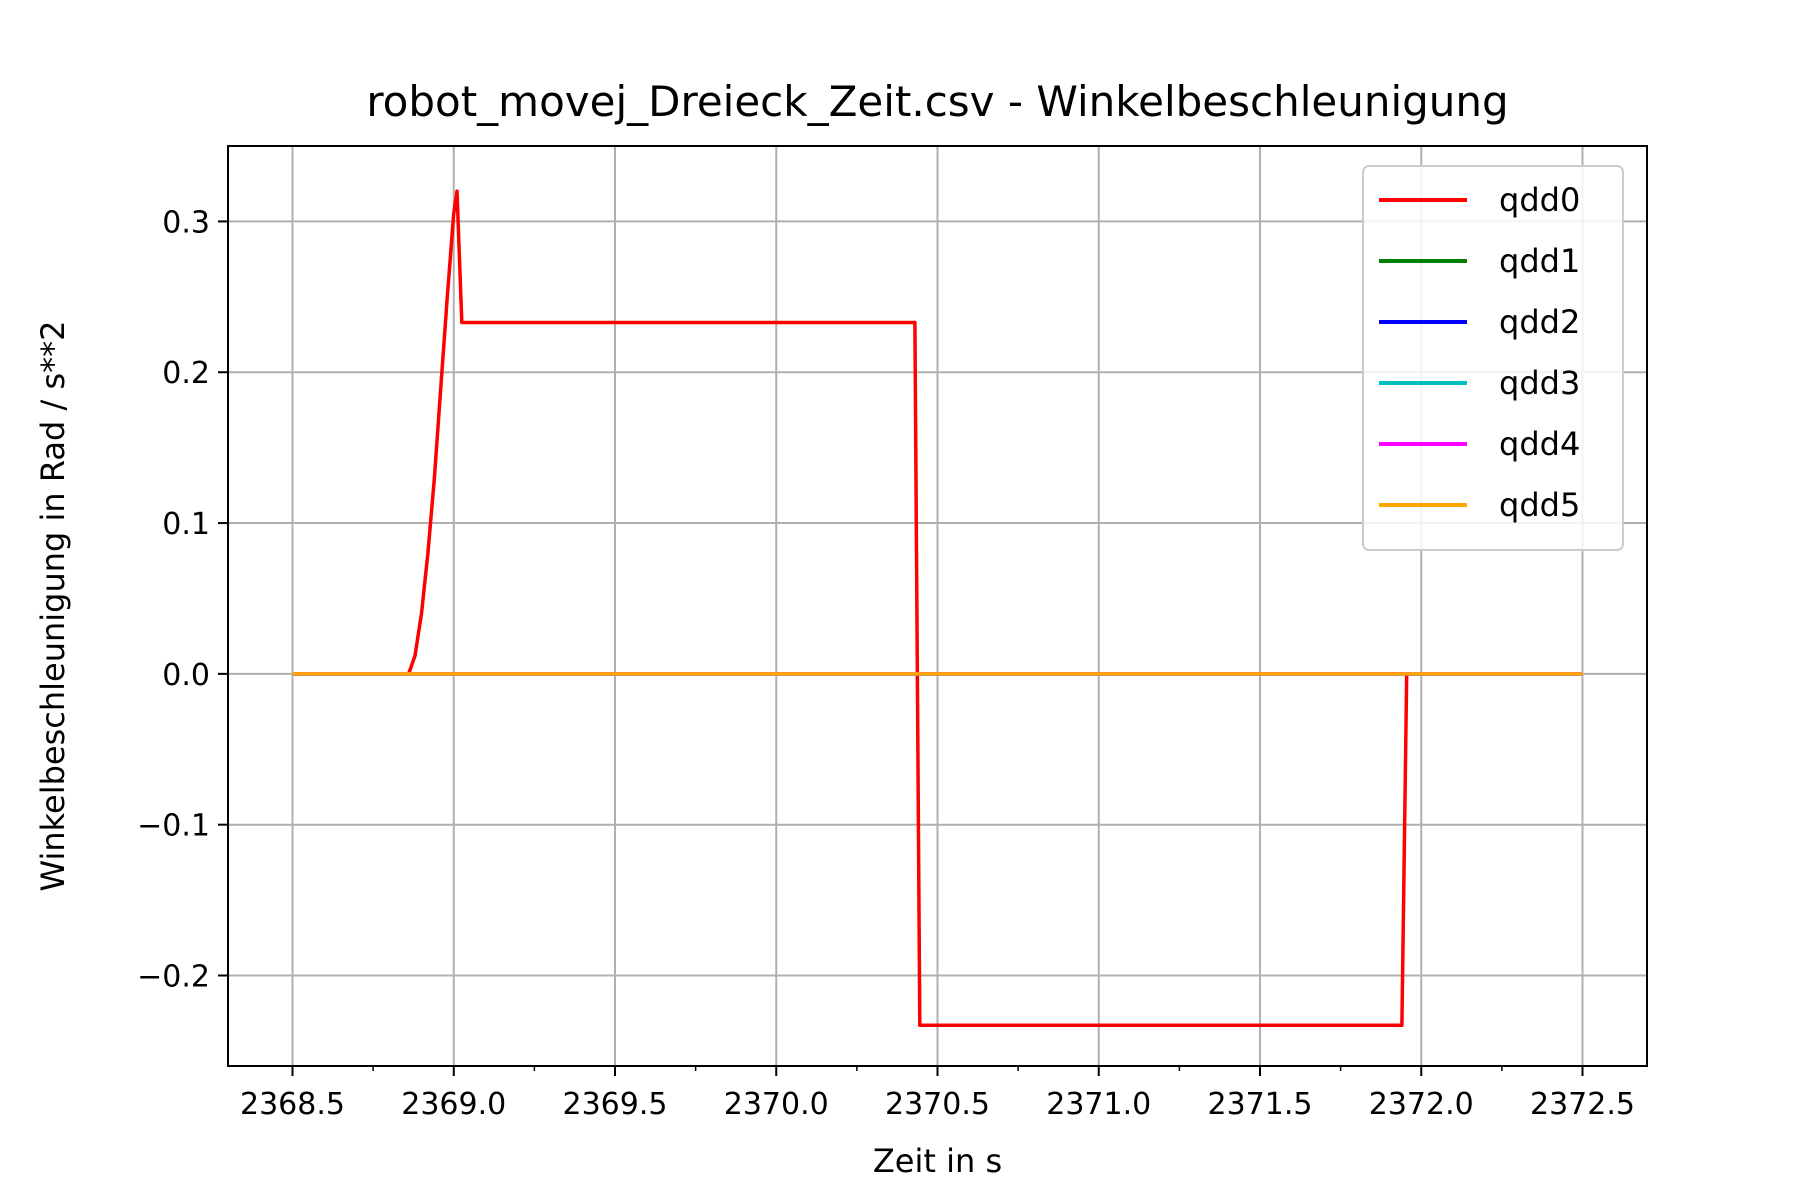  What do you see at coordinates (186, 524) in the screenshot?
I see `y-tick-label: 0.1` at bounding box center [186, 524].